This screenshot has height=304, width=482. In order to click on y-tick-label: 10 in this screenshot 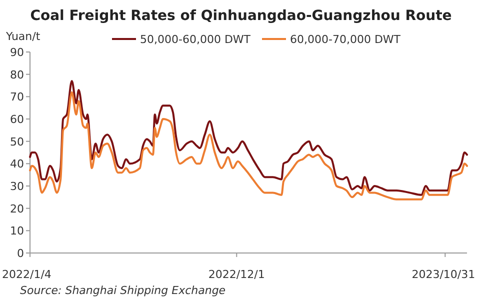, I will do `click(17, 231)`.